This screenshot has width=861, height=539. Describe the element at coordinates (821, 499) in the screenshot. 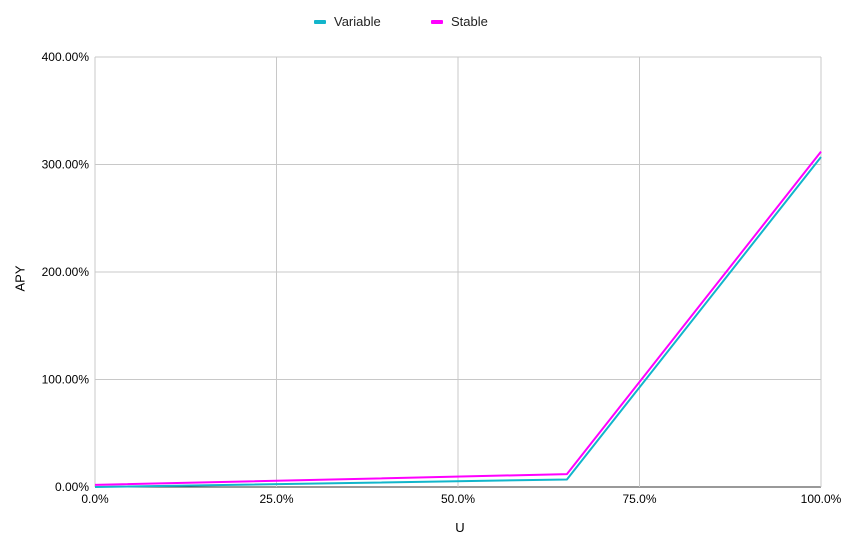

I see `x-tick-label: 100.0%` at that location.